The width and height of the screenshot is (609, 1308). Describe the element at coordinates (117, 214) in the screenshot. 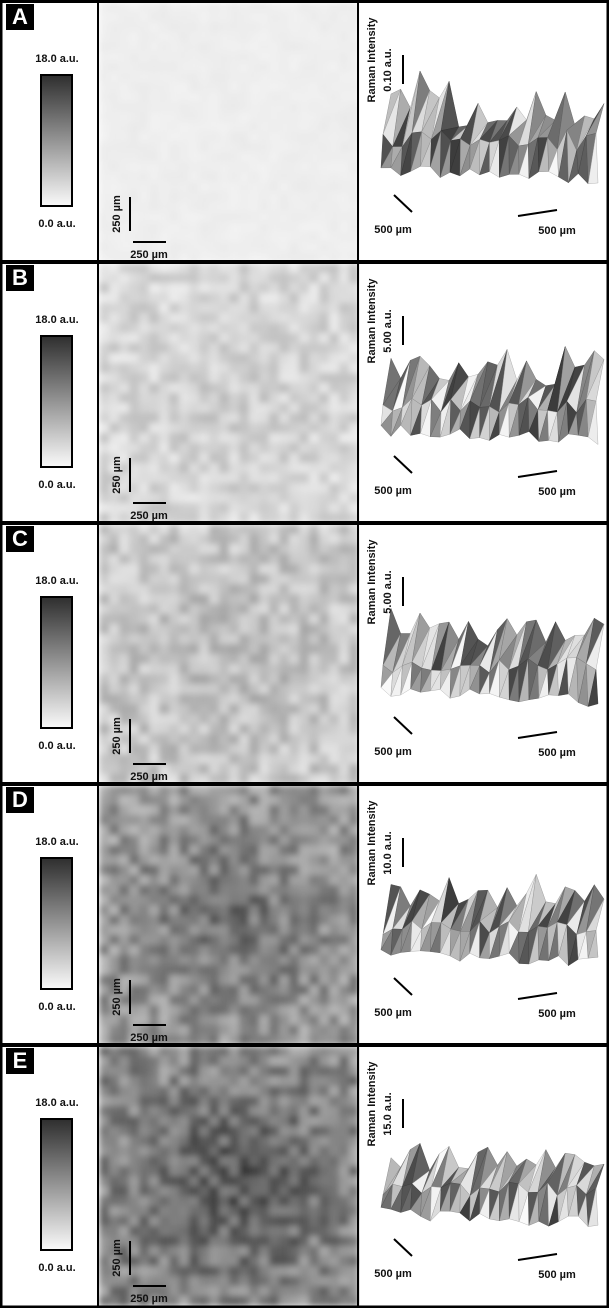

I see `map-scale-vertical: 250 µm` at that location.